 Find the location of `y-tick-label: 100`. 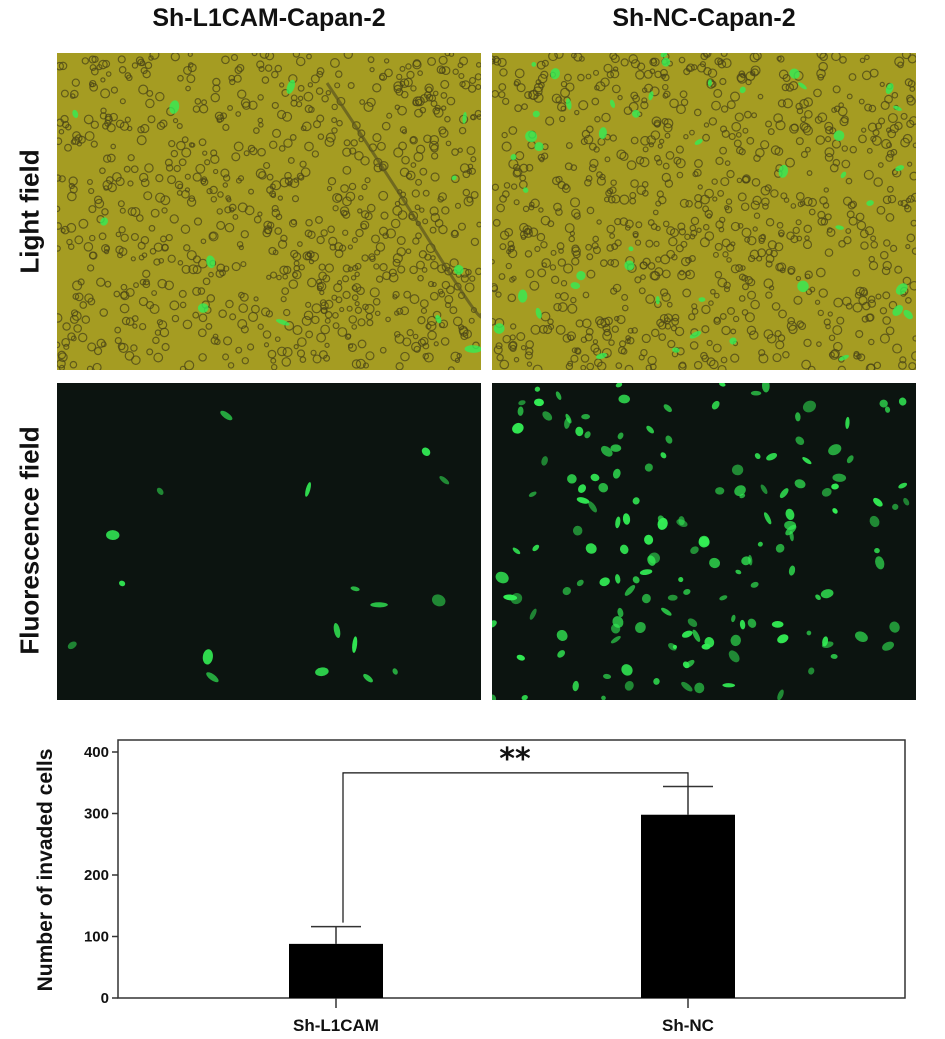

y-tick-label: 100 is located at coordinates (96, 937).